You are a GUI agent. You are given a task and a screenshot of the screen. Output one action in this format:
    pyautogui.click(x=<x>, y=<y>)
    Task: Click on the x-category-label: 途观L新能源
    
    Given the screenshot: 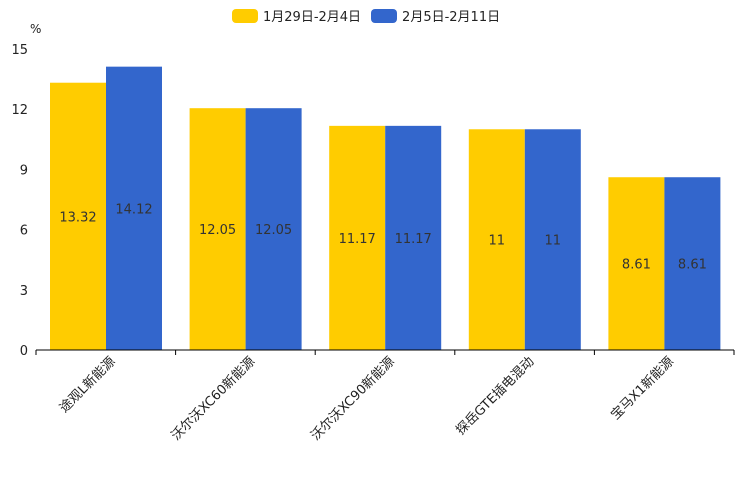 What is the action you would take?
    pyautogui.click(x=87, y=385)
    